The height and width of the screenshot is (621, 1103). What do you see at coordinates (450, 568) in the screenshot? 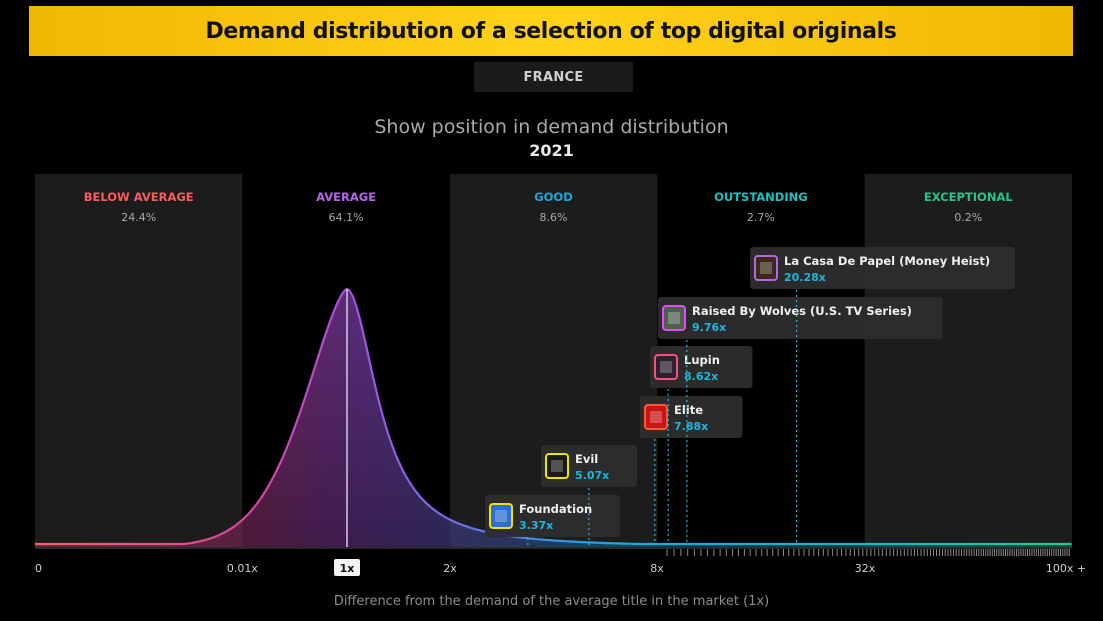
I see `x-tick-label: 2x` at bounding box center [450, 568].